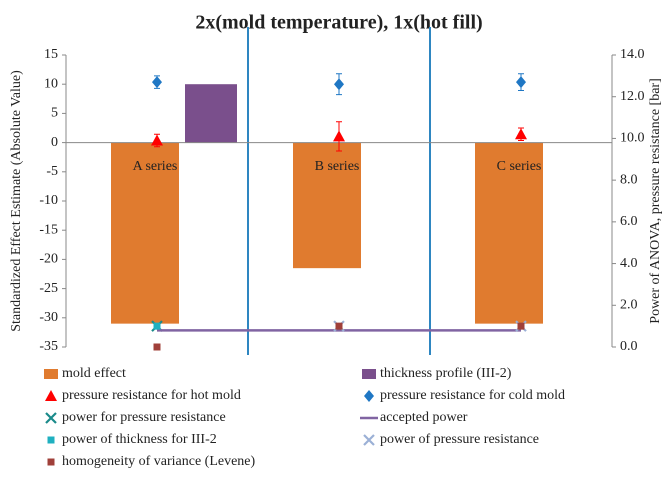  What do you see at coordinates (424, 417) in the screenshot?
I see `legend-label: accepted power` at bounding box center [424, 417].